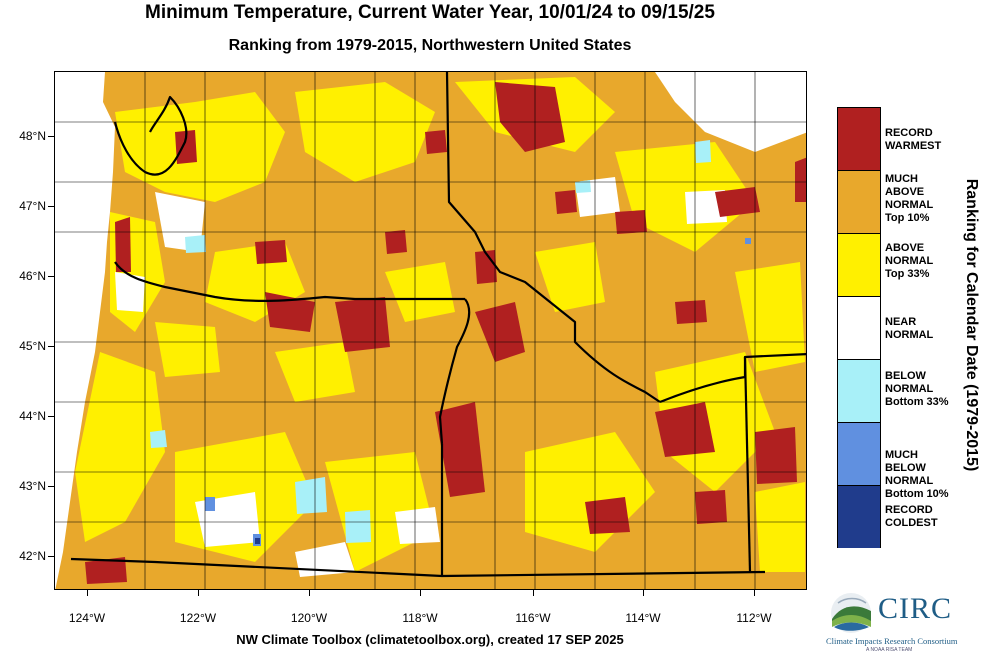 The image size is (994, 654). Describe the element at coordinates (911, 516) in the screenshot. I see `legend-label-record-coldest: RECORD COLDEST` at that location.